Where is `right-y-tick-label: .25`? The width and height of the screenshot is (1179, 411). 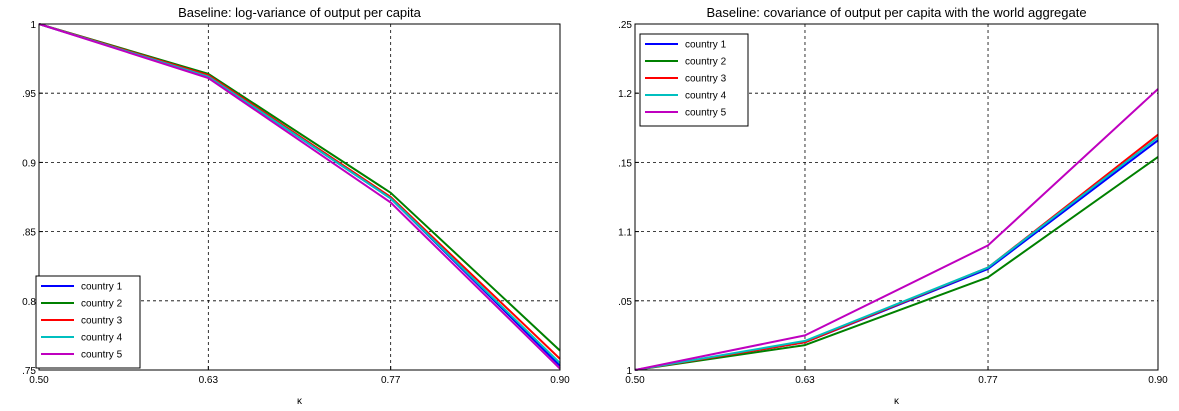
right-y-tick-label: .25 is located at coordinates (625, 25).